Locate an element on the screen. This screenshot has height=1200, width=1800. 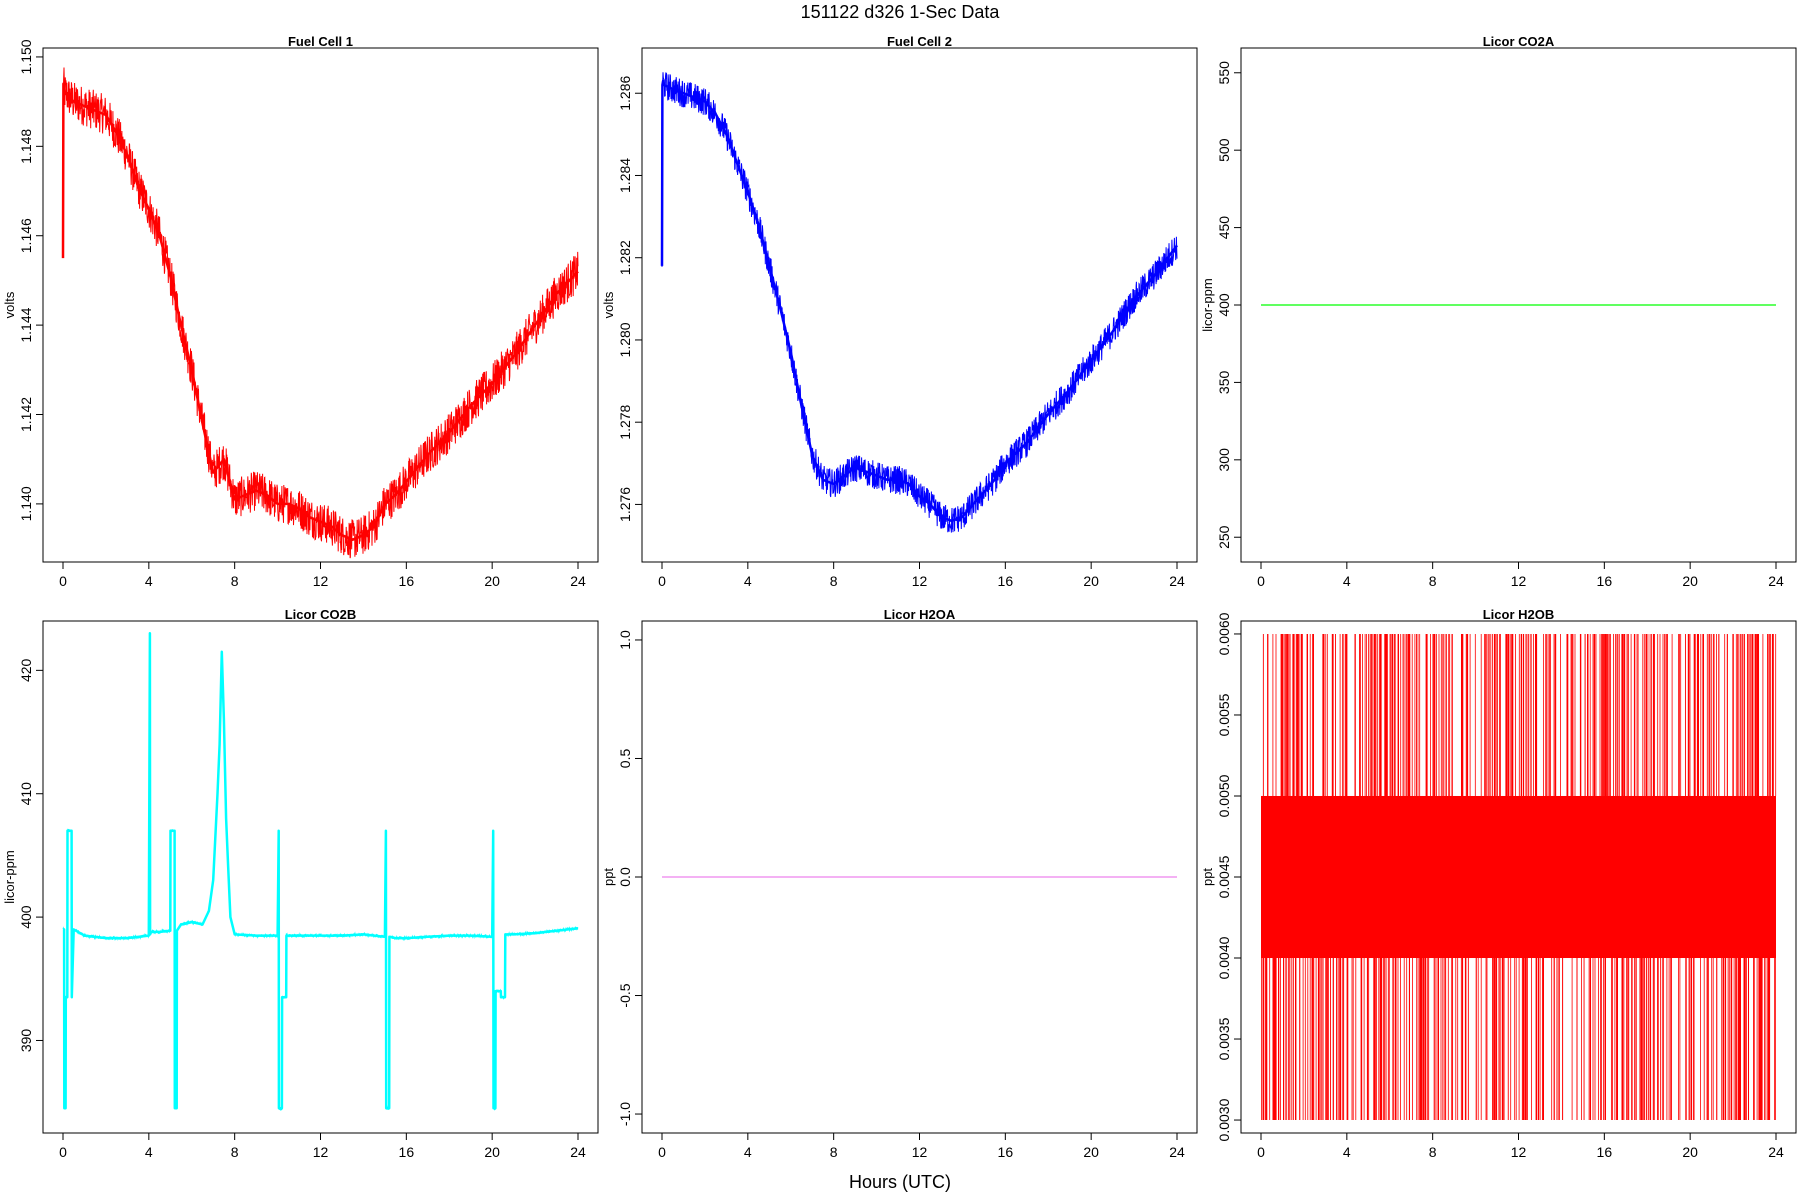
y-tick-label: 1.140 is located at coordinates (26, 503).